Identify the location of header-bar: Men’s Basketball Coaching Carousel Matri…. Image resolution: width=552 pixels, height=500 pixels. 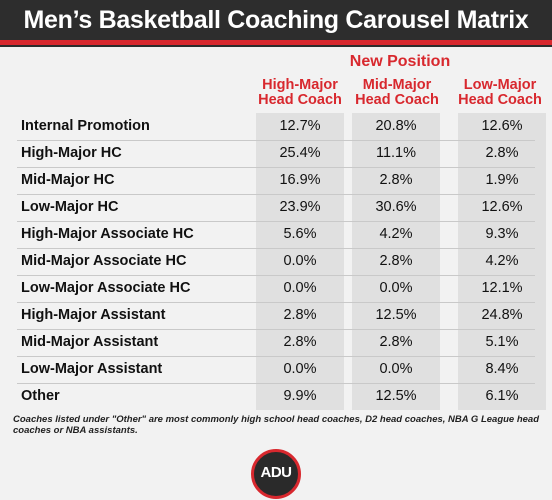
(276, 23).